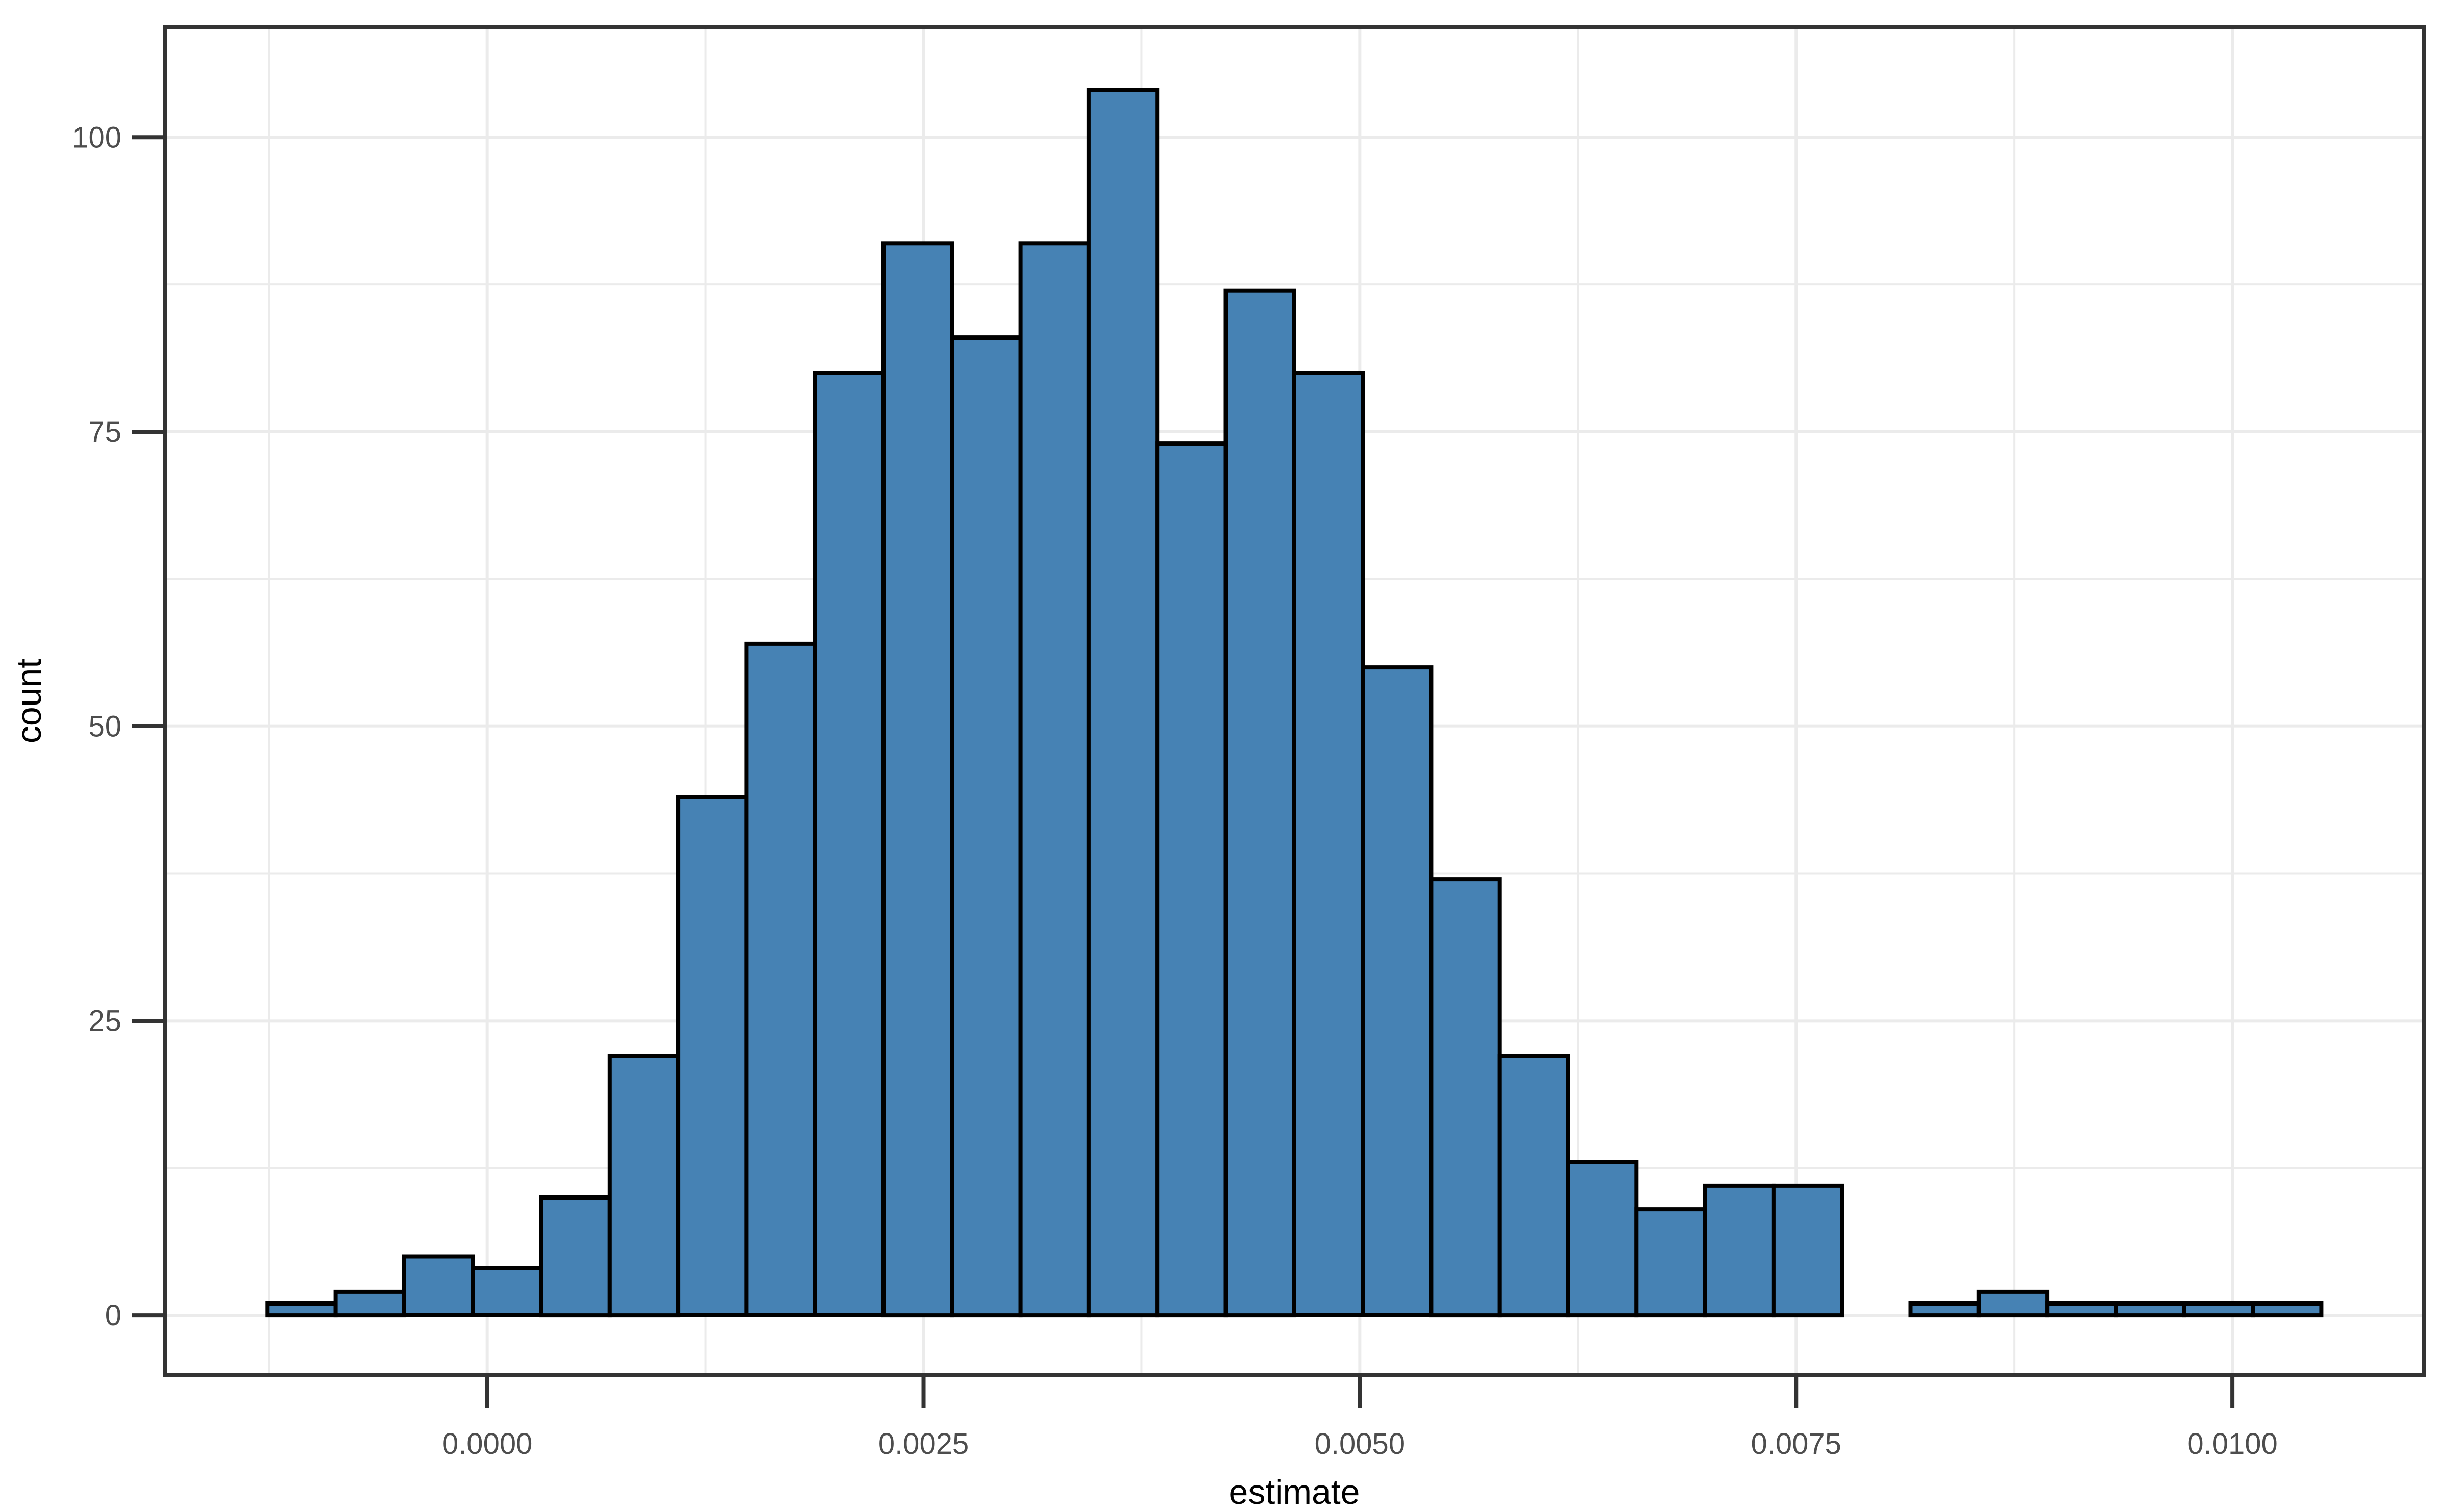 This screenshot has height=1512, width=2447. I want to click on y-tick-label: 100, so click(96, 137).